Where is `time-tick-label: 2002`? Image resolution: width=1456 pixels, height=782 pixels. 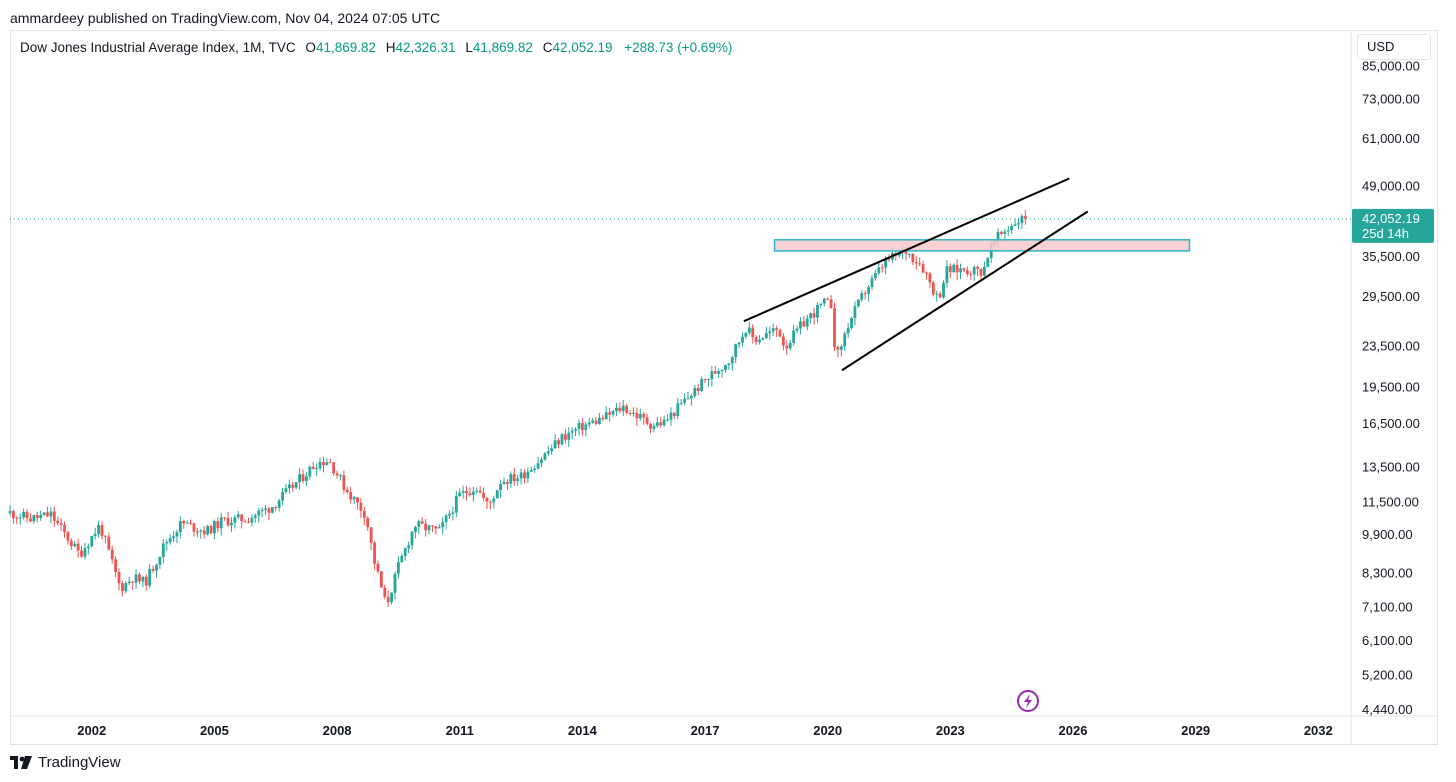 time-tick-label: 2002 is located at coordinates (91, 730).